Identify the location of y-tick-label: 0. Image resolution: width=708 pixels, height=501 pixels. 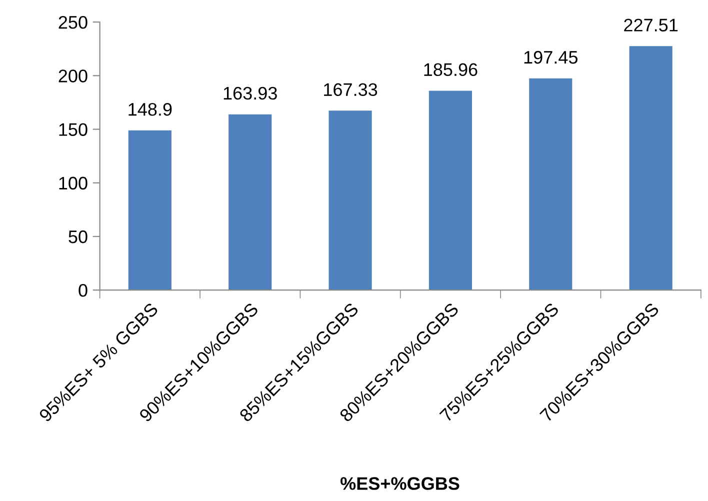
(83, 290).